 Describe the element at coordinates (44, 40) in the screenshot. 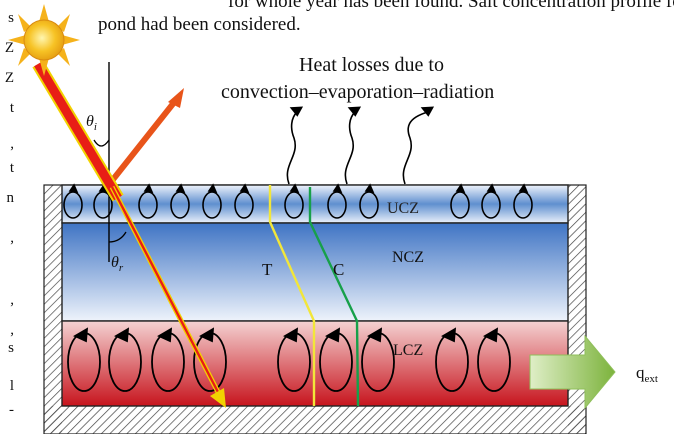

I see `sun-icon` at that location.